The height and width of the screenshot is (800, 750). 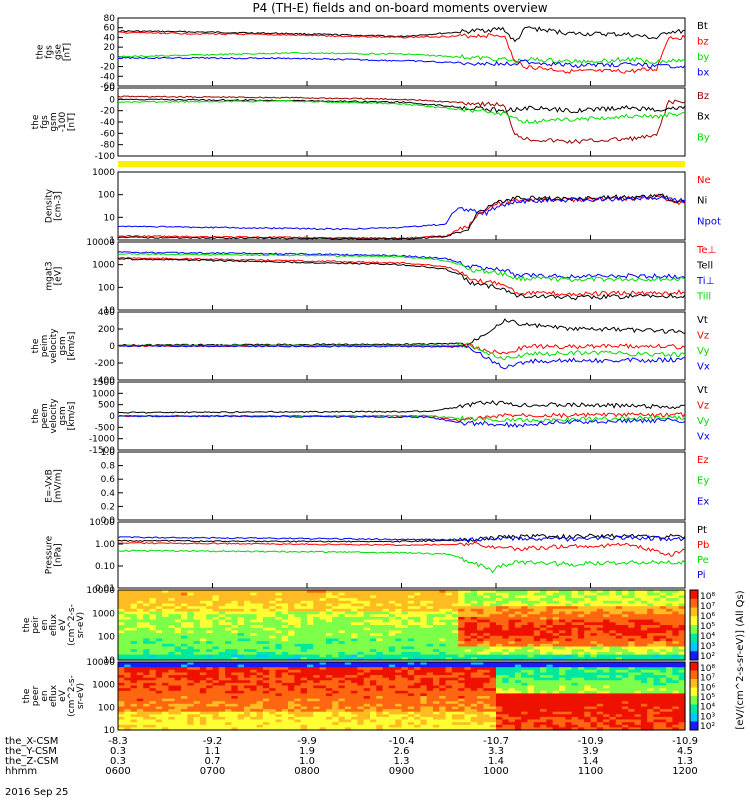 I want to click on y-tick-label: 1, so click(x=112, y=241).